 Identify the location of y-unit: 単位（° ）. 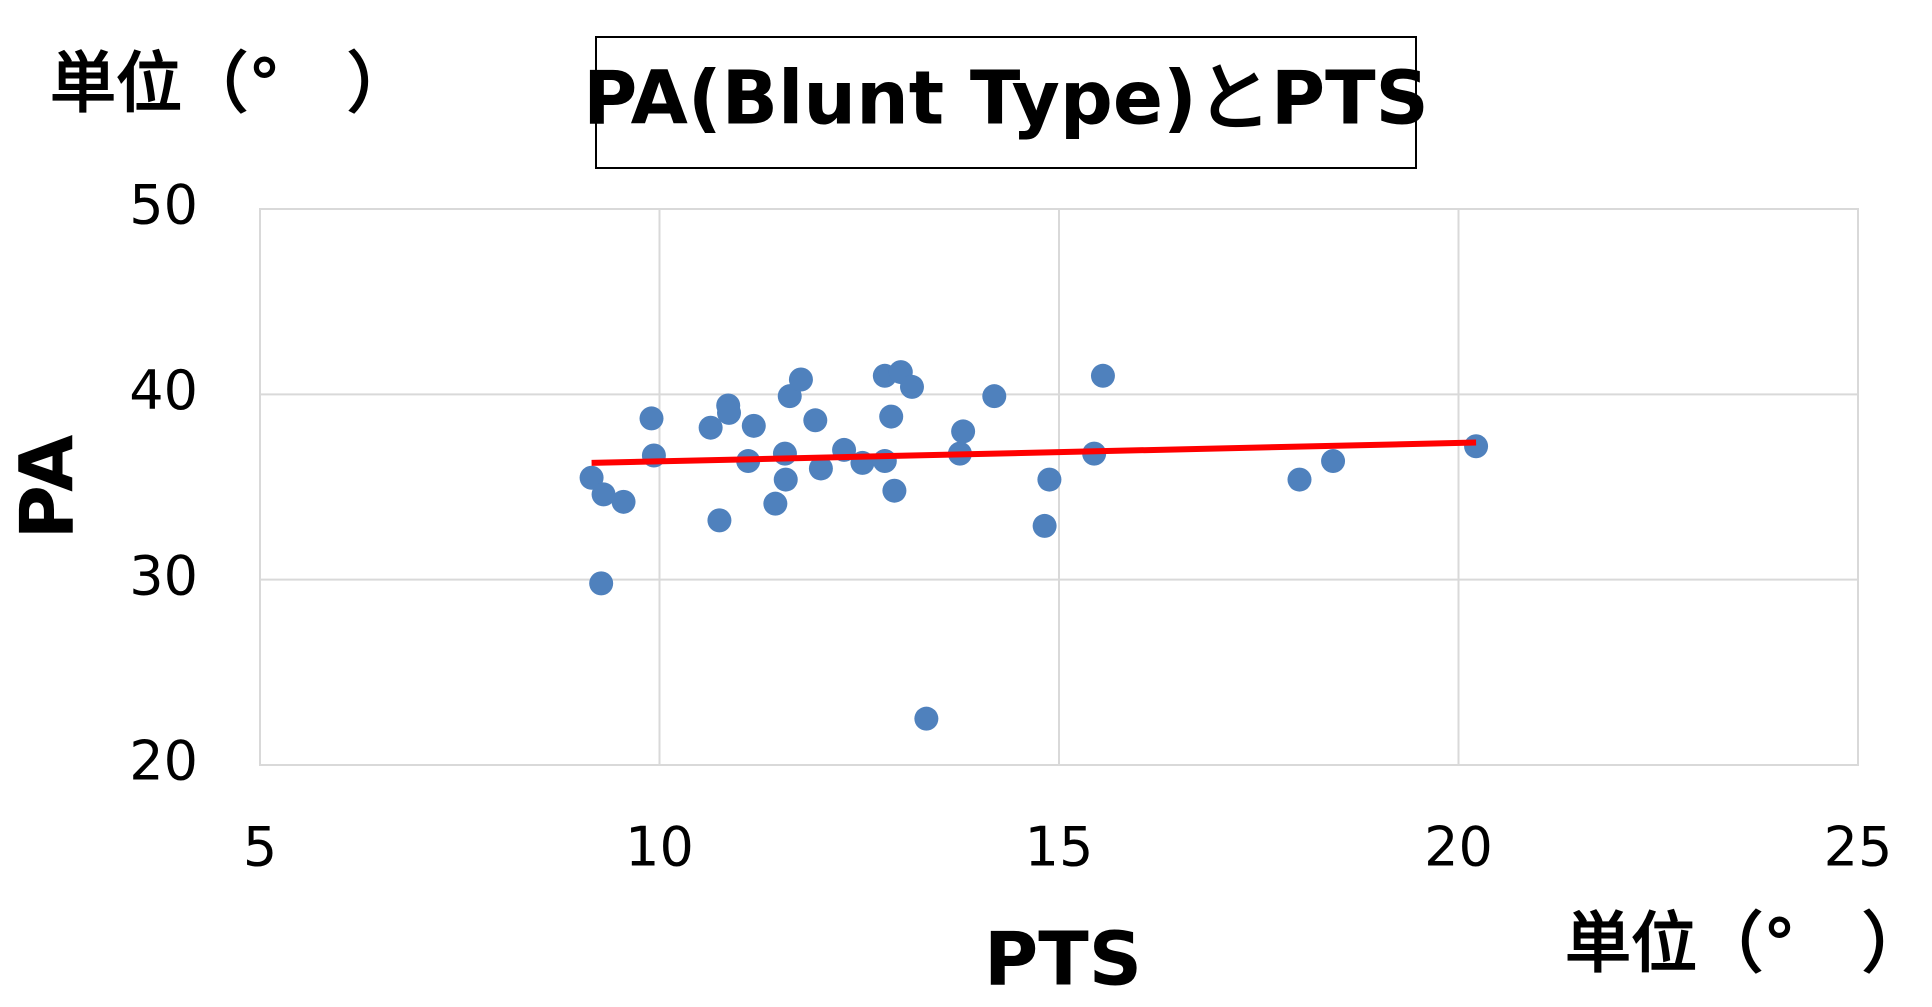
(231, 83).